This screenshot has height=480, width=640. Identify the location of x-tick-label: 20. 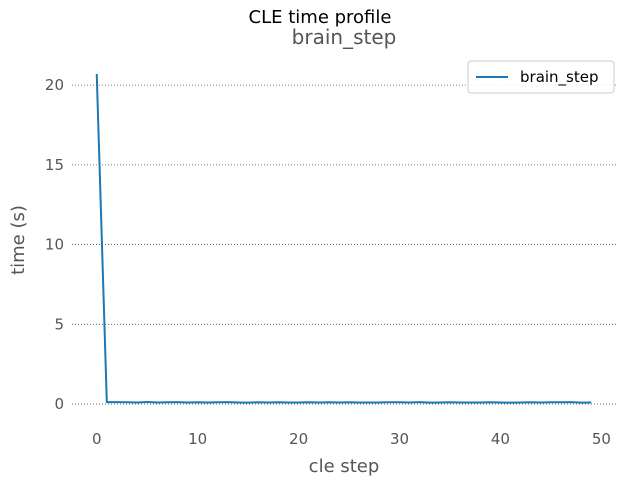
(298, 439).